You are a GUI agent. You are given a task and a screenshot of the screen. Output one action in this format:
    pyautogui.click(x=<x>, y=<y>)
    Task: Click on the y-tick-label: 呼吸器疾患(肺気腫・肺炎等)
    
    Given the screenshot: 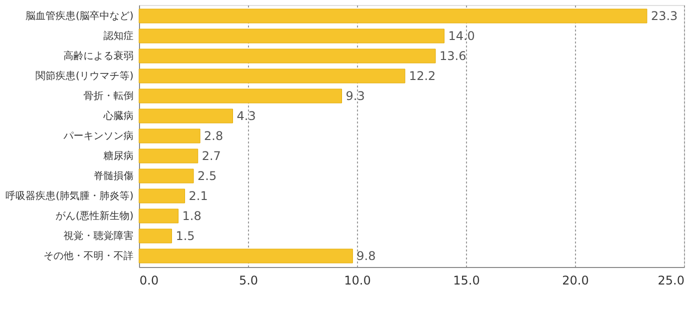 What is the action you would take?
    pyautogui.click(x=70, y=196)
    